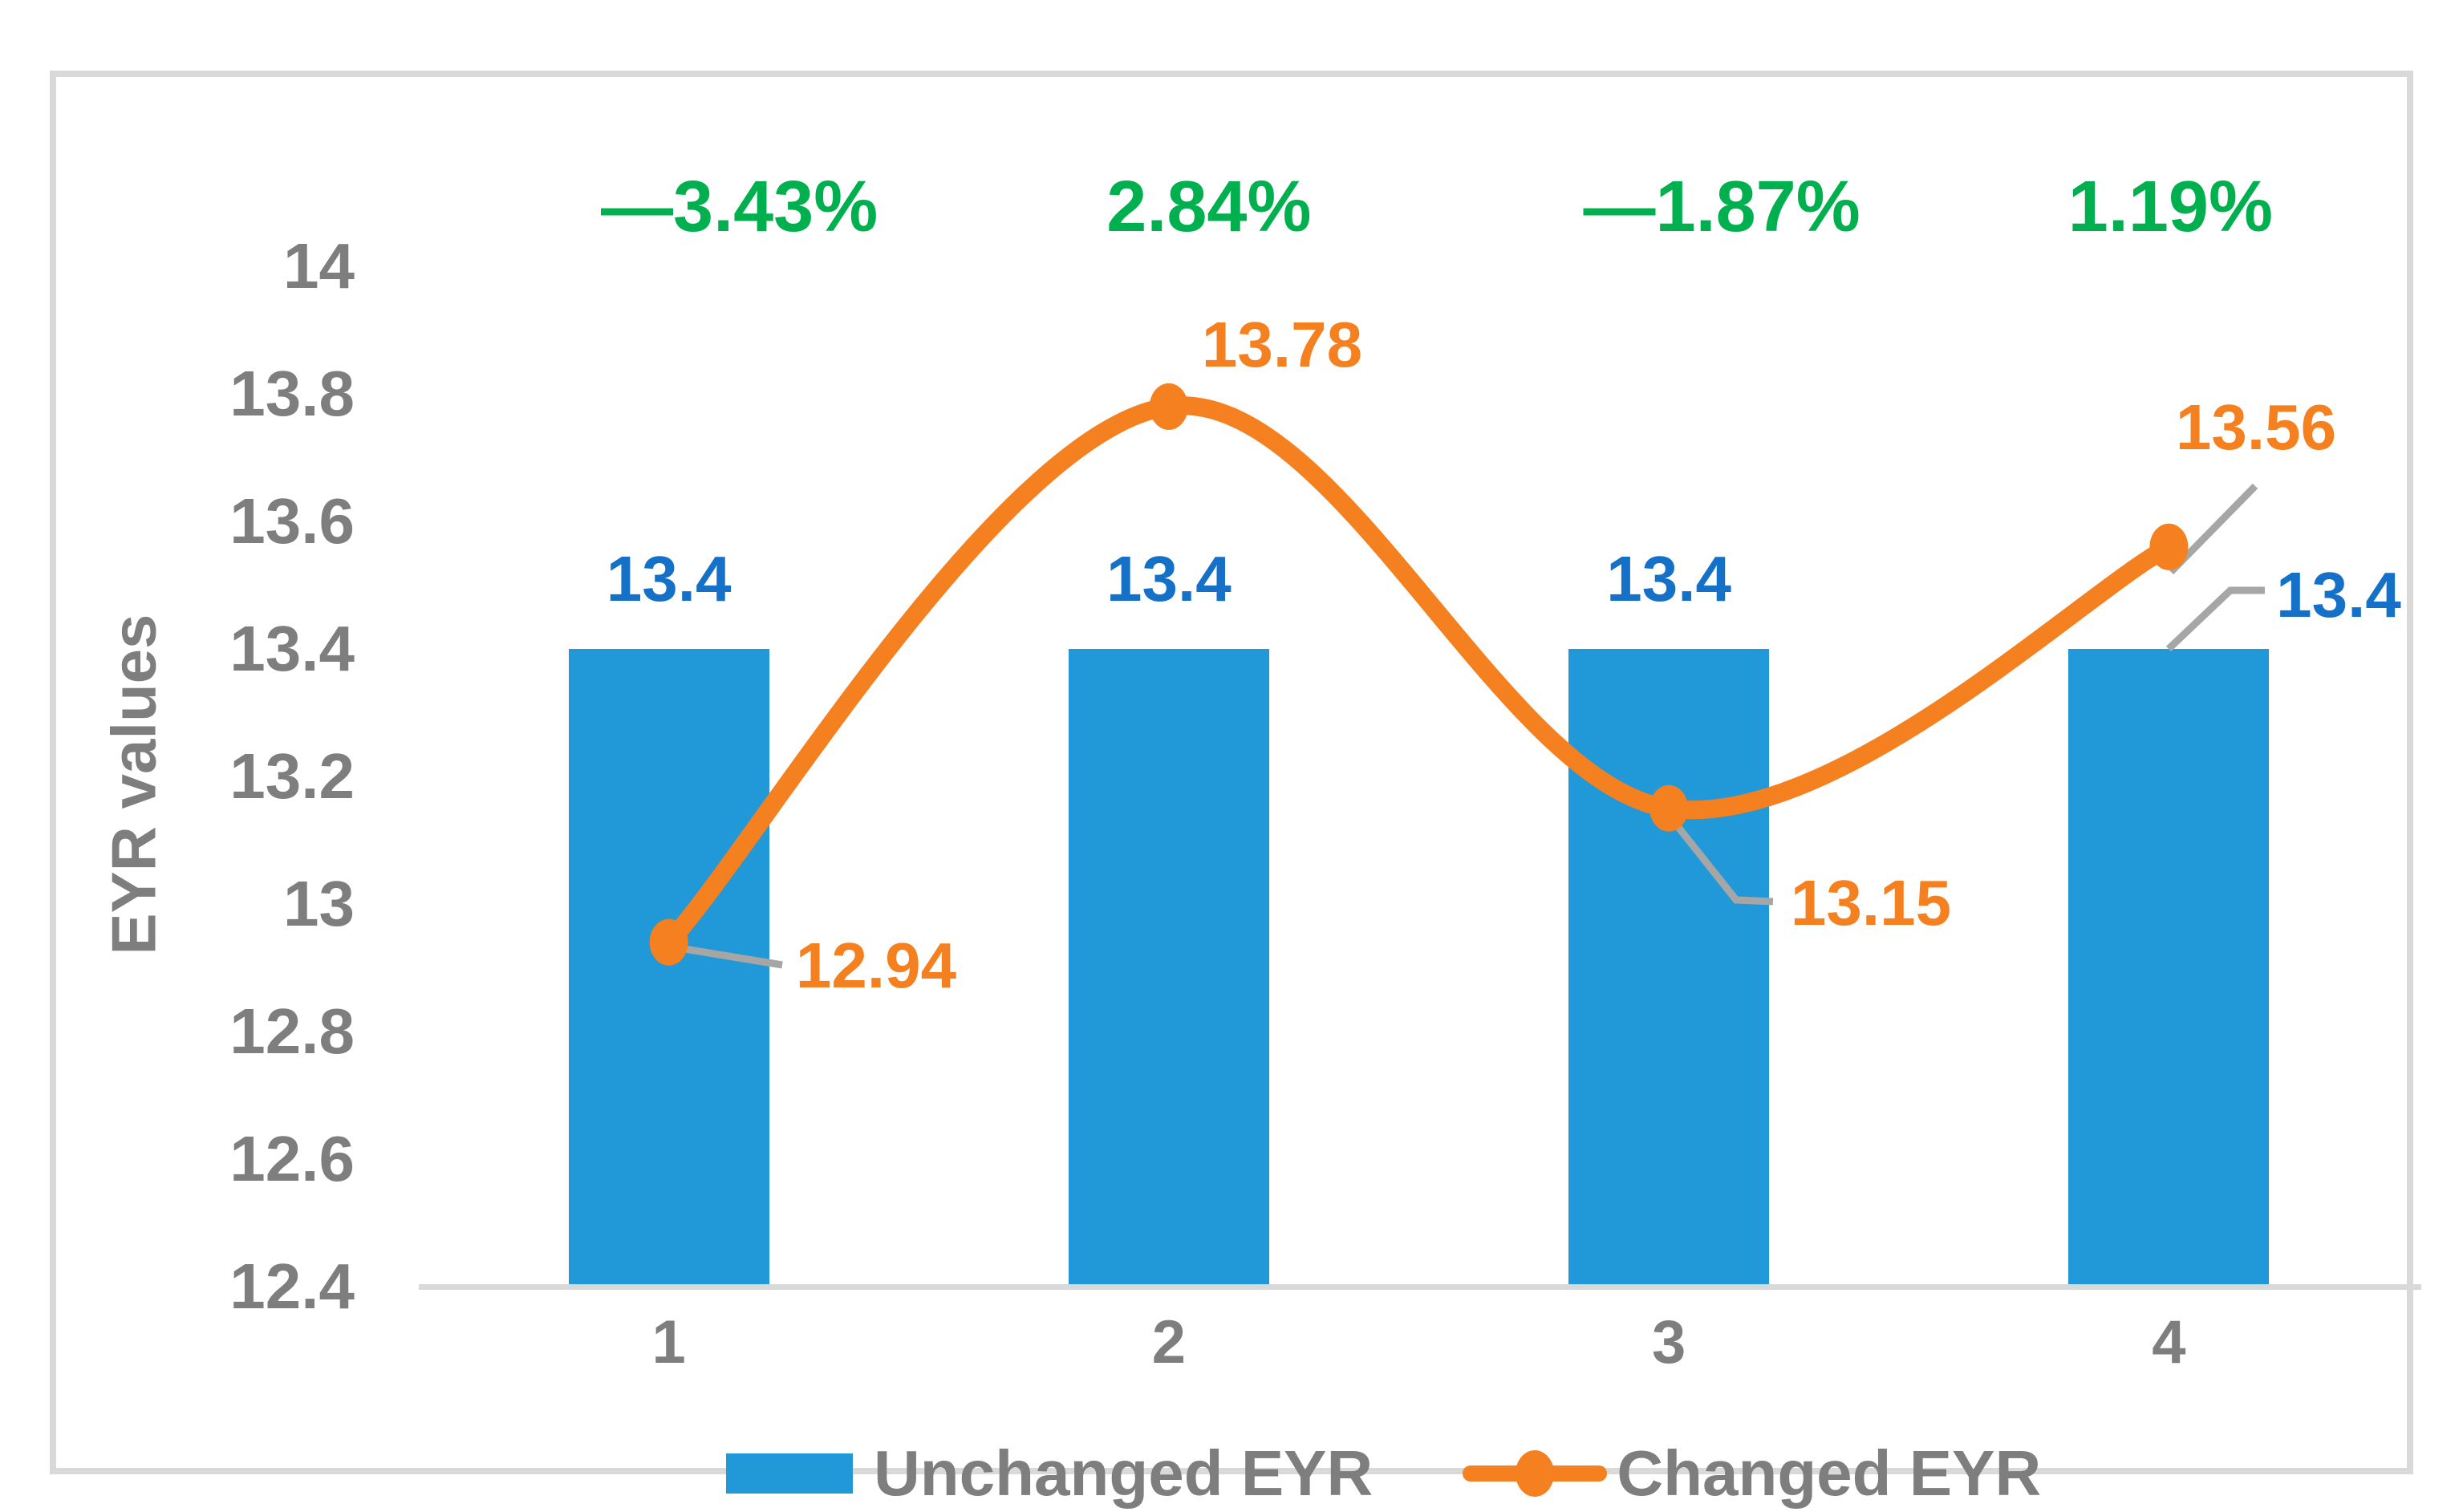 This screenshot has width=2463, height=1512. Describe the element at coordinates (1420, 1287) in the screenshot. I see `x-axis-line` at that location.